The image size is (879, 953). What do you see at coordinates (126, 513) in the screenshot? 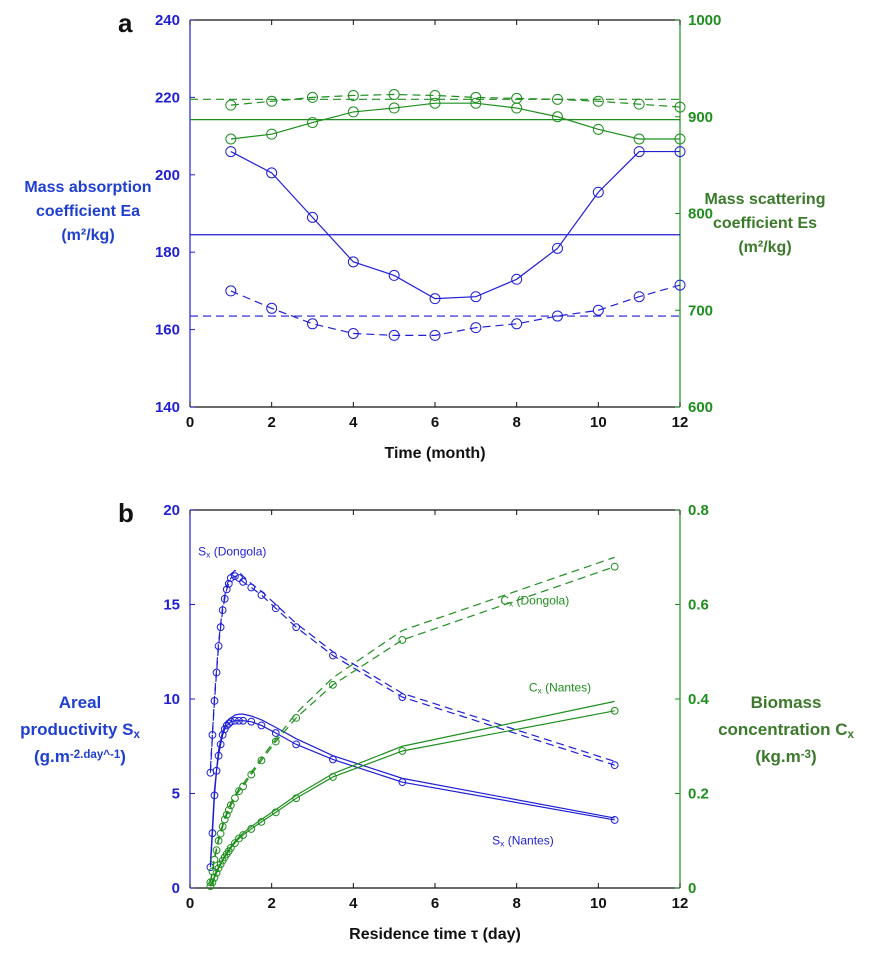
I see `panel-label: b` at bounding box center [126, 513].